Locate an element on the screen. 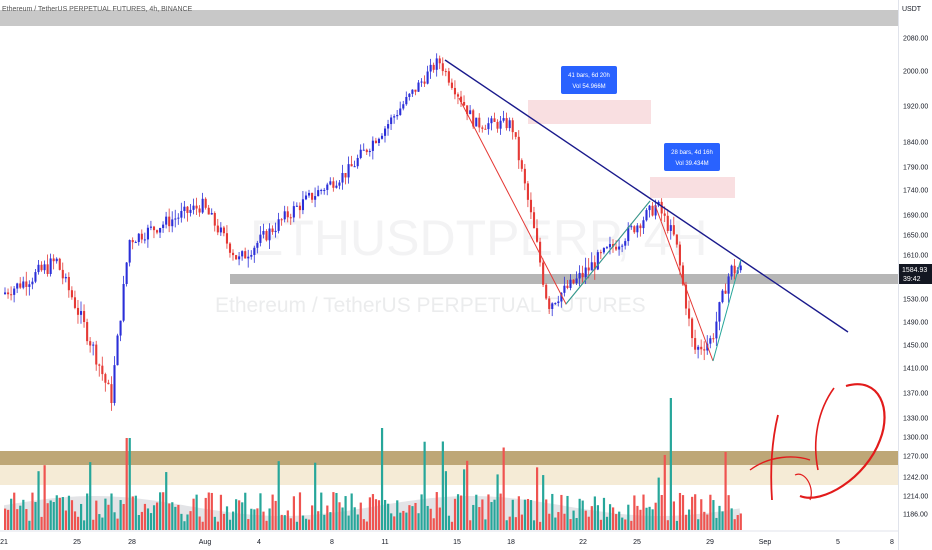 Image resolution: width=932 pixels, height=550 pixels. time-tick-label: 8 is located at coordinates (892, 542).